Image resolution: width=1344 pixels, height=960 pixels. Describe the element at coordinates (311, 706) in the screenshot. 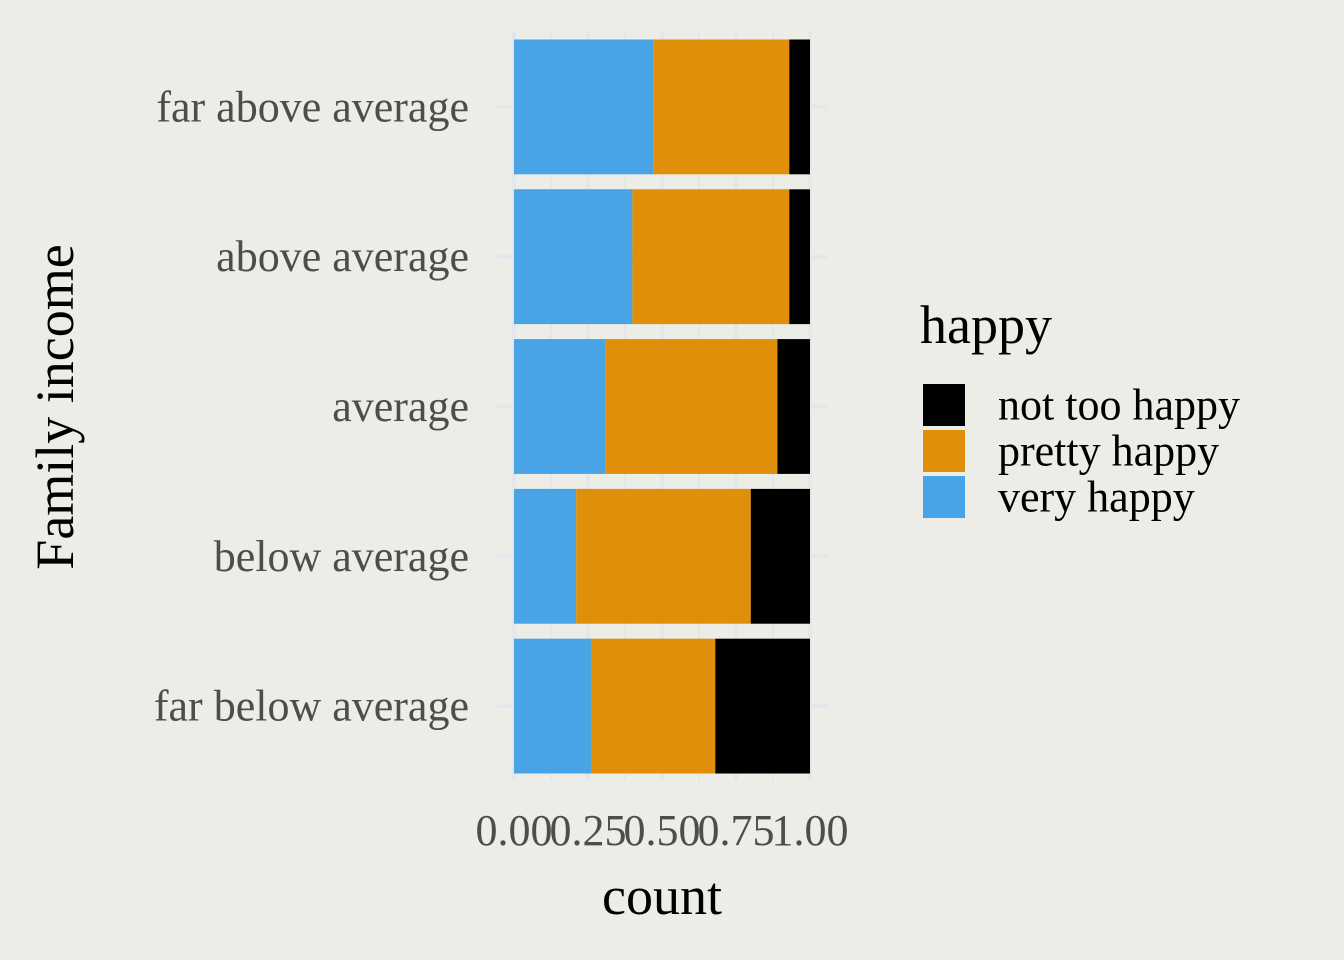

I see `y-tick-label: far below average` at that location.